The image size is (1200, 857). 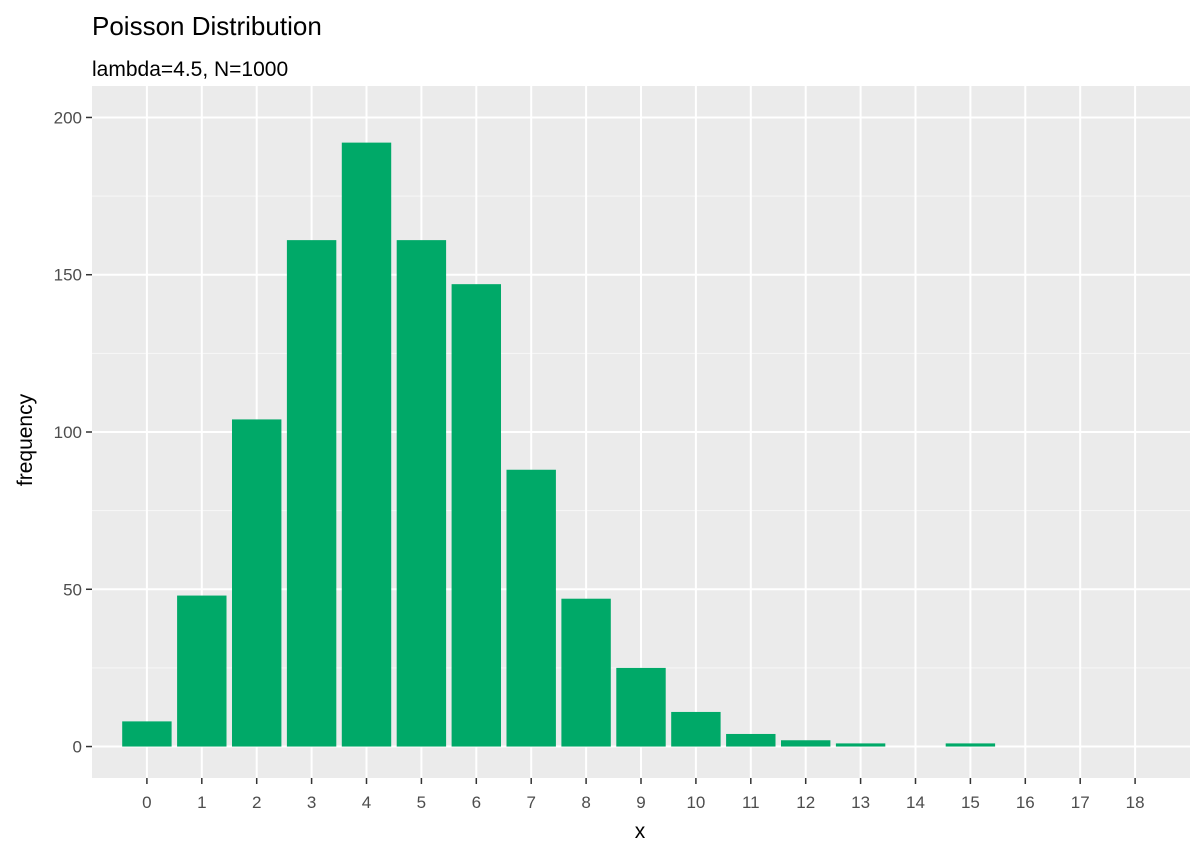 I want to click on y-axis: 0 50 100 150 200, so click(x=73, y=432).